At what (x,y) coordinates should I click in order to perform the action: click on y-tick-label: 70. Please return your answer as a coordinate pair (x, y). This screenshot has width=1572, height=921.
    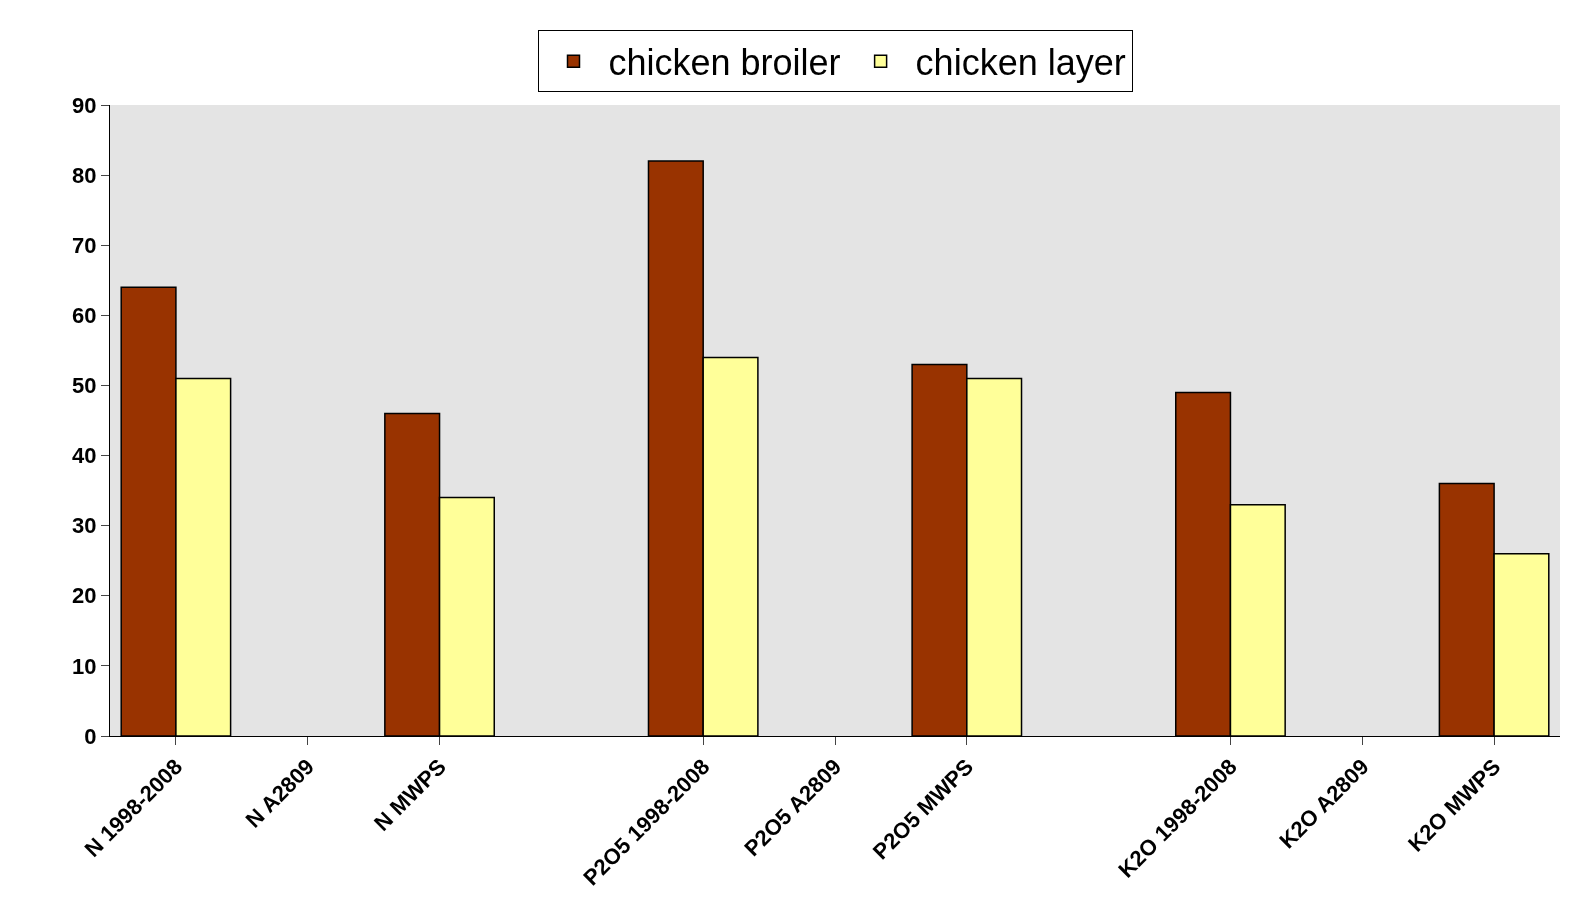
    Looking at the image, I should click on (84, 245).